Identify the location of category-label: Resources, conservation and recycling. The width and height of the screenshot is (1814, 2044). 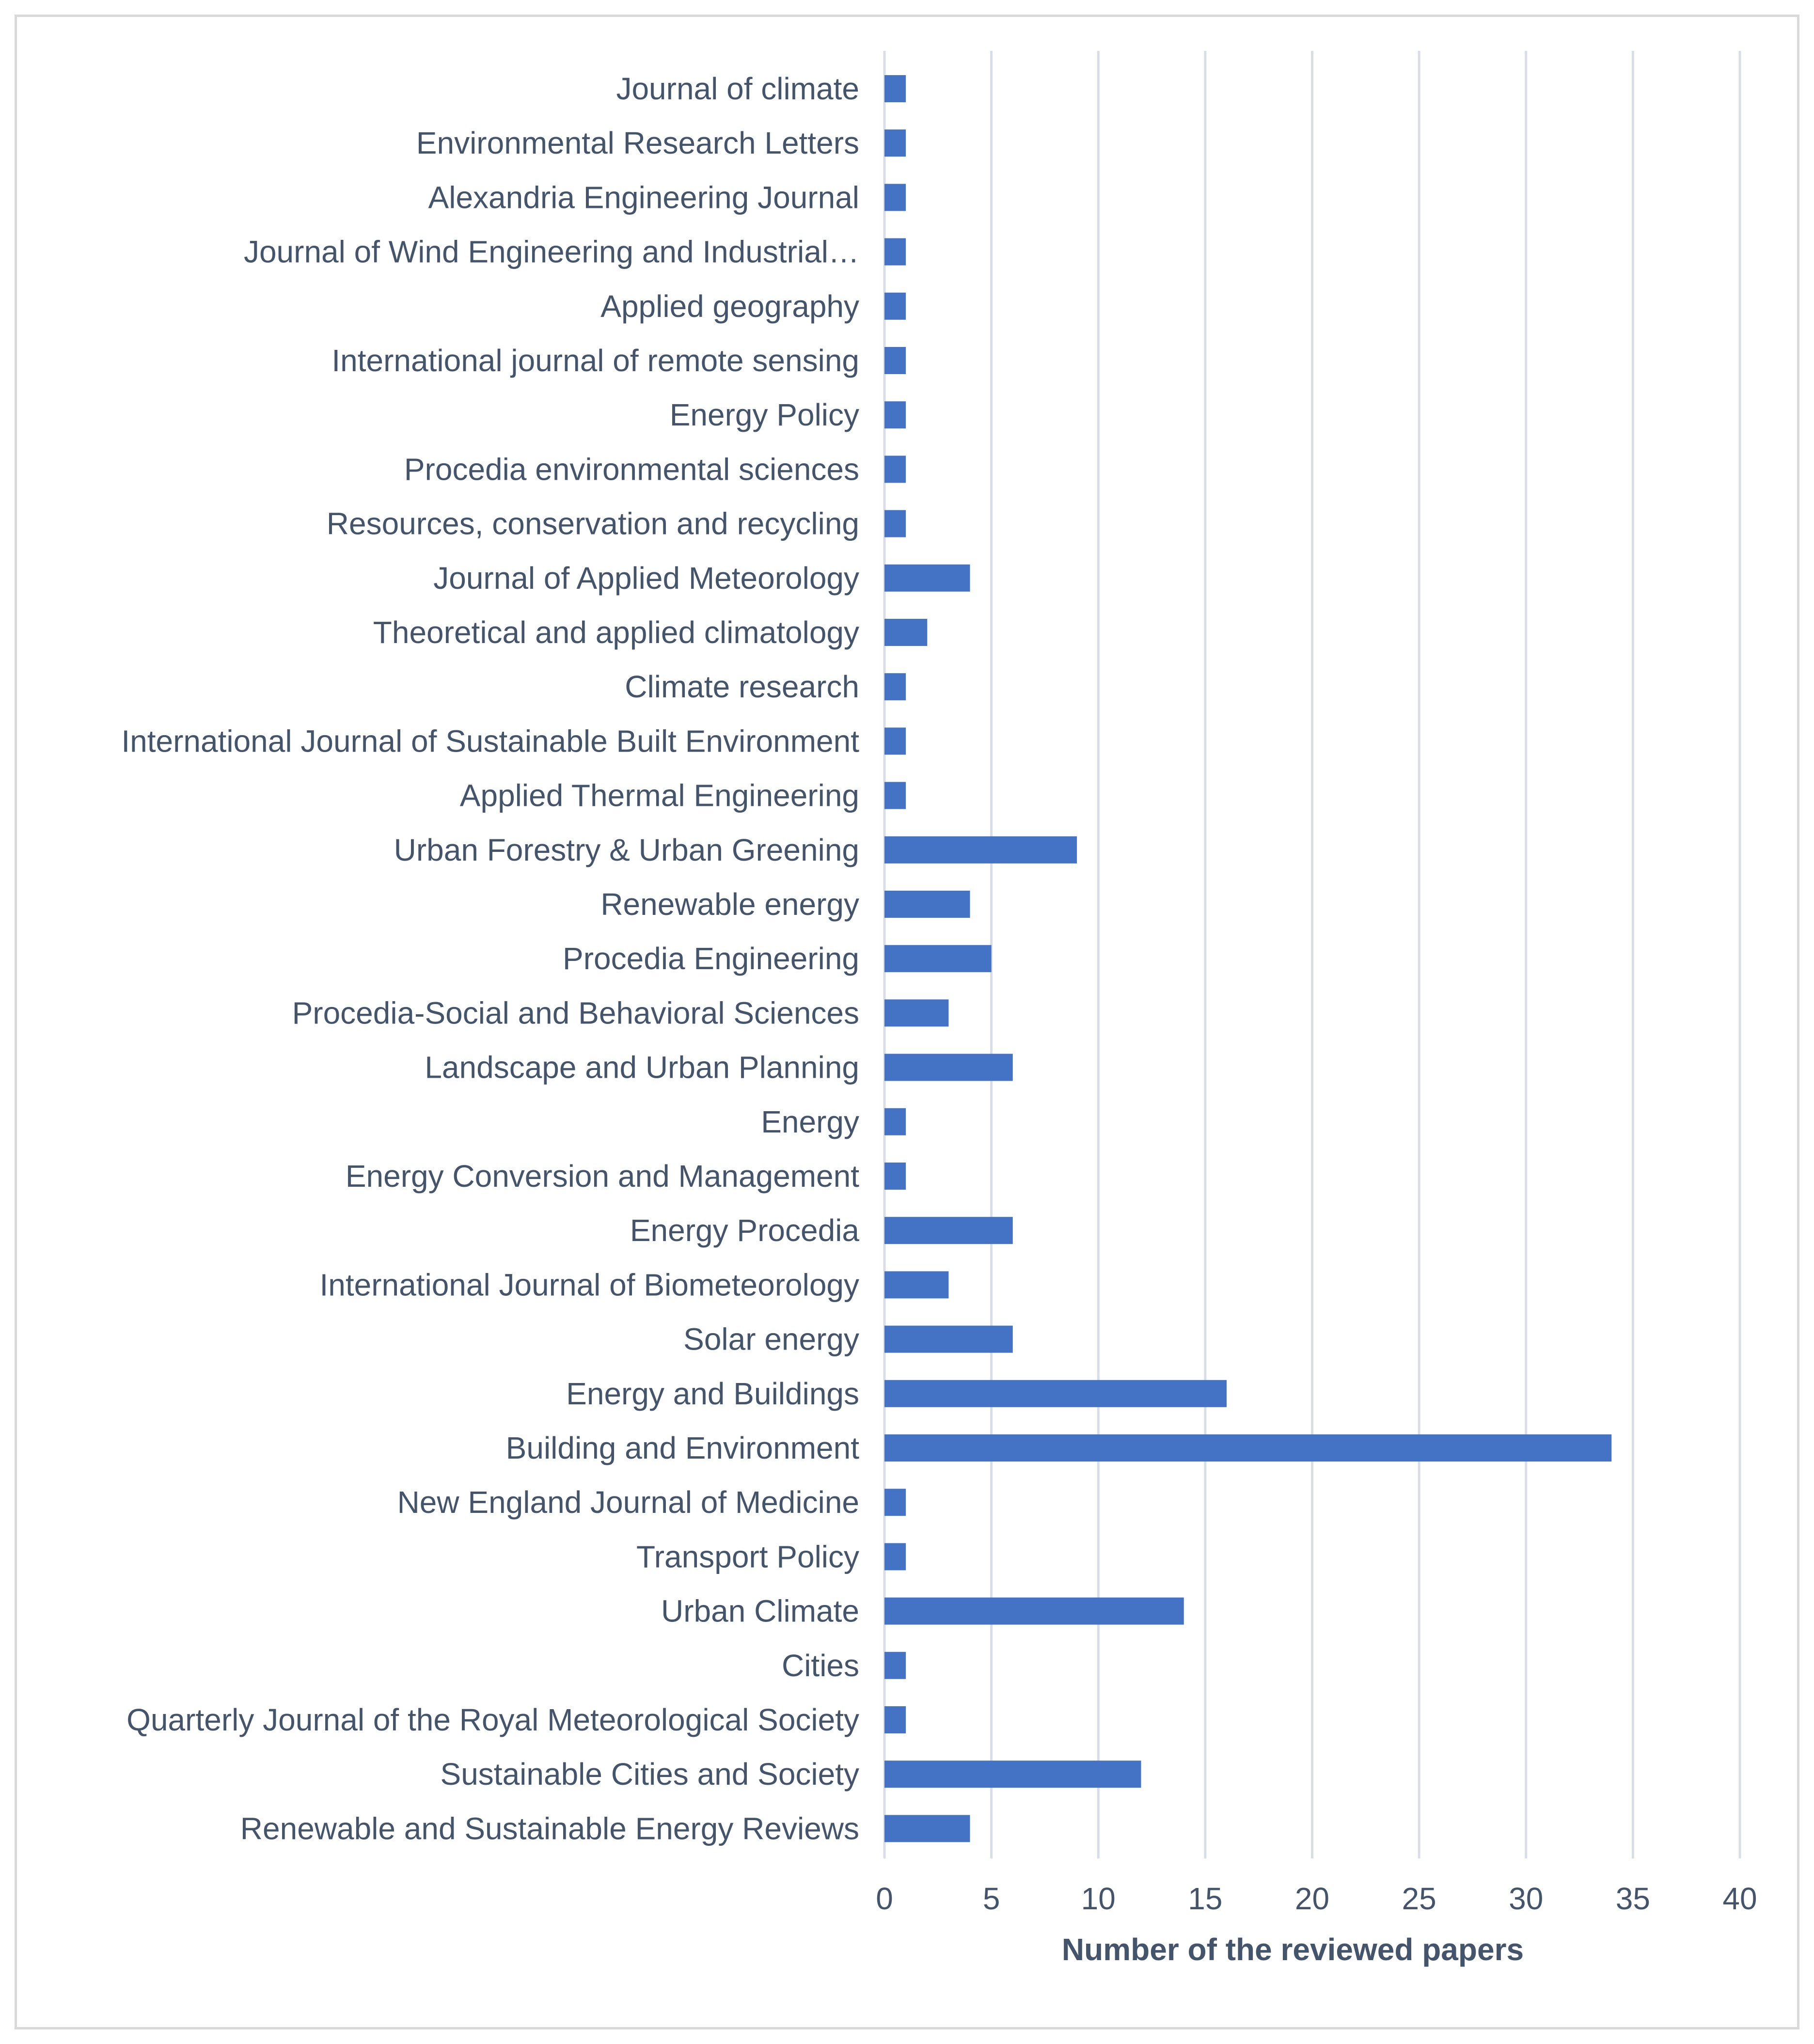
(593, 523).